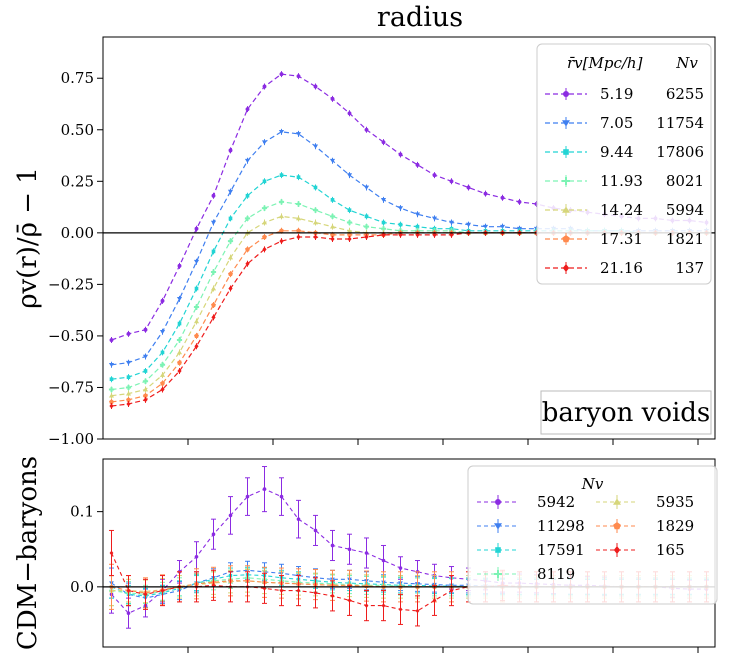 Image resolution: width=737 pixels, height=659 pixels. What do you see at coordinates (82, 512) in the screenshot?
I see `y-tick-label: 0.1` at bounding box center [82, 512].